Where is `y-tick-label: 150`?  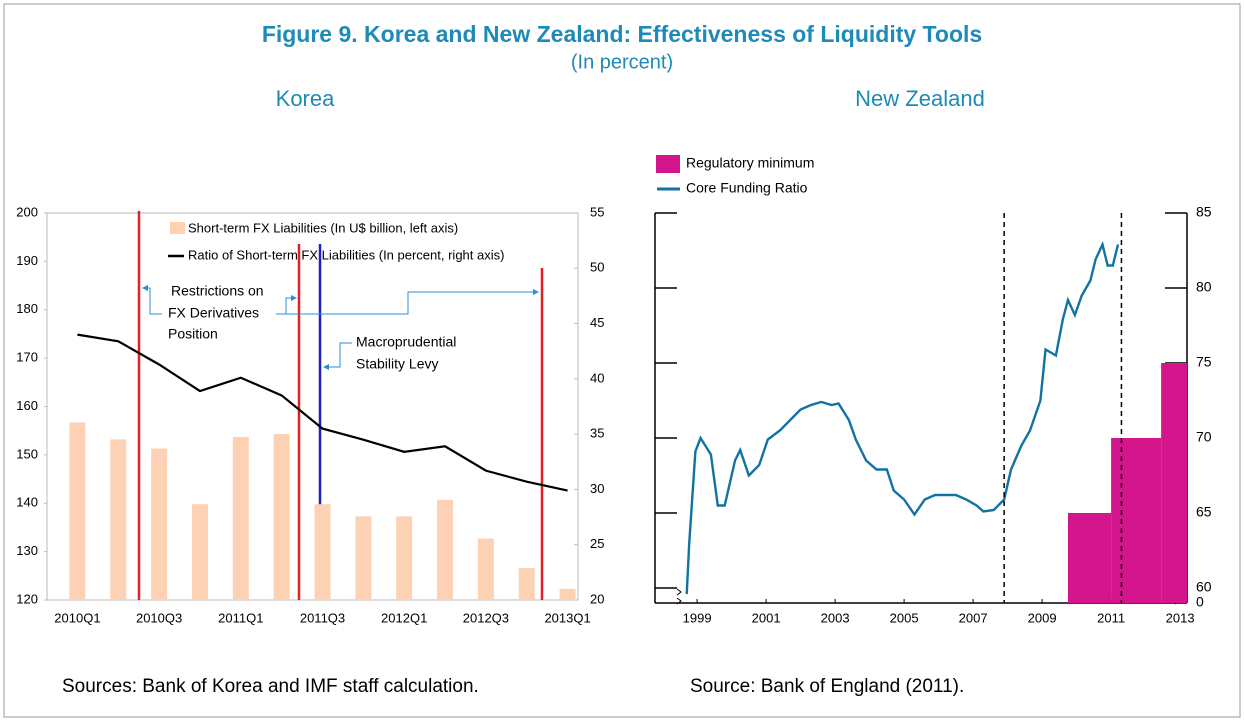
y-tick-label: 150 is located at coordinates (27, 453).